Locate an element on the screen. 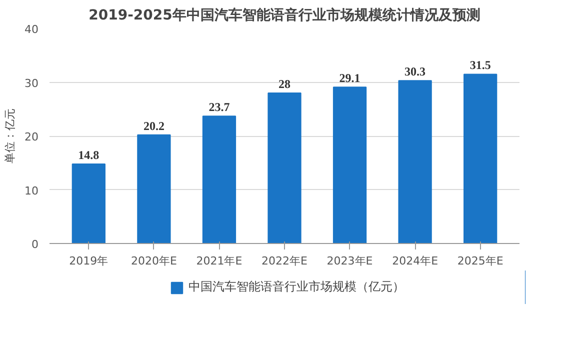  chart-title: 2019-2025年中国汽车智能语音行业市场规模统计情况及预测 is located at coordinates (284, 15).